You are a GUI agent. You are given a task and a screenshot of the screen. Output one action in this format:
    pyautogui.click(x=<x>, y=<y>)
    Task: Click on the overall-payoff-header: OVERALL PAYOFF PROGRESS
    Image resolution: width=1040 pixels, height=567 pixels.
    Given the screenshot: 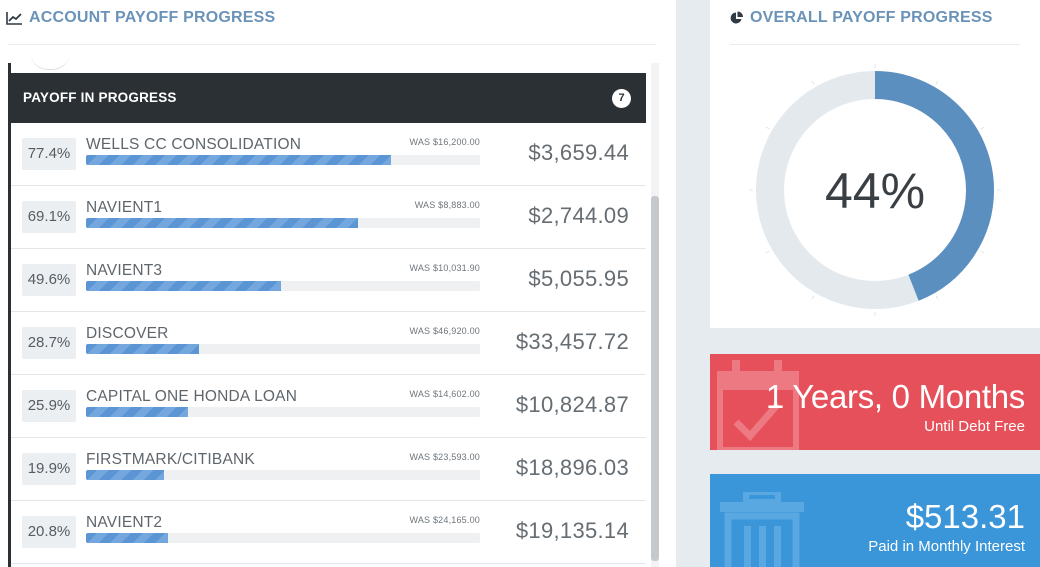 What is the action you would take?
    pyautogui.click(x=861, y=18)
    